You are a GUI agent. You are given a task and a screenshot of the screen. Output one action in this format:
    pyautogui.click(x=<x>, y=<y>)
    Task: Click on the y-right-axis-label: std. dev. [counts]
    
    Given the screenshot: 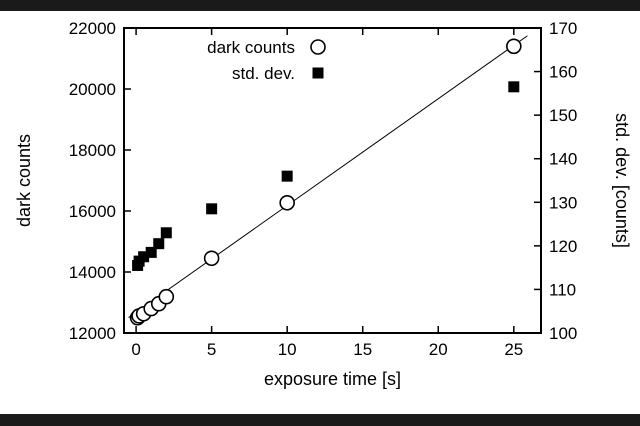 What is the action you would take?
    pyautogui.click(x=622, y=180)
    